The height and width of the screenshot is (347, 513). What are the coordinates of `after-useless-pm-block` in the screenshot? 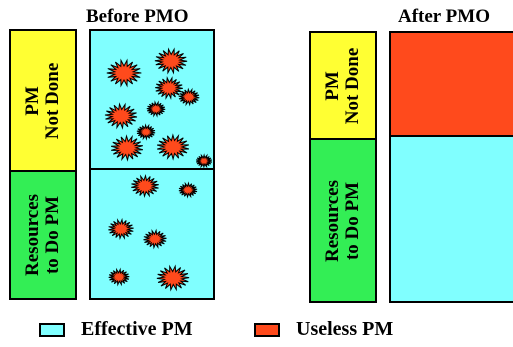 It's located at (451, 84).